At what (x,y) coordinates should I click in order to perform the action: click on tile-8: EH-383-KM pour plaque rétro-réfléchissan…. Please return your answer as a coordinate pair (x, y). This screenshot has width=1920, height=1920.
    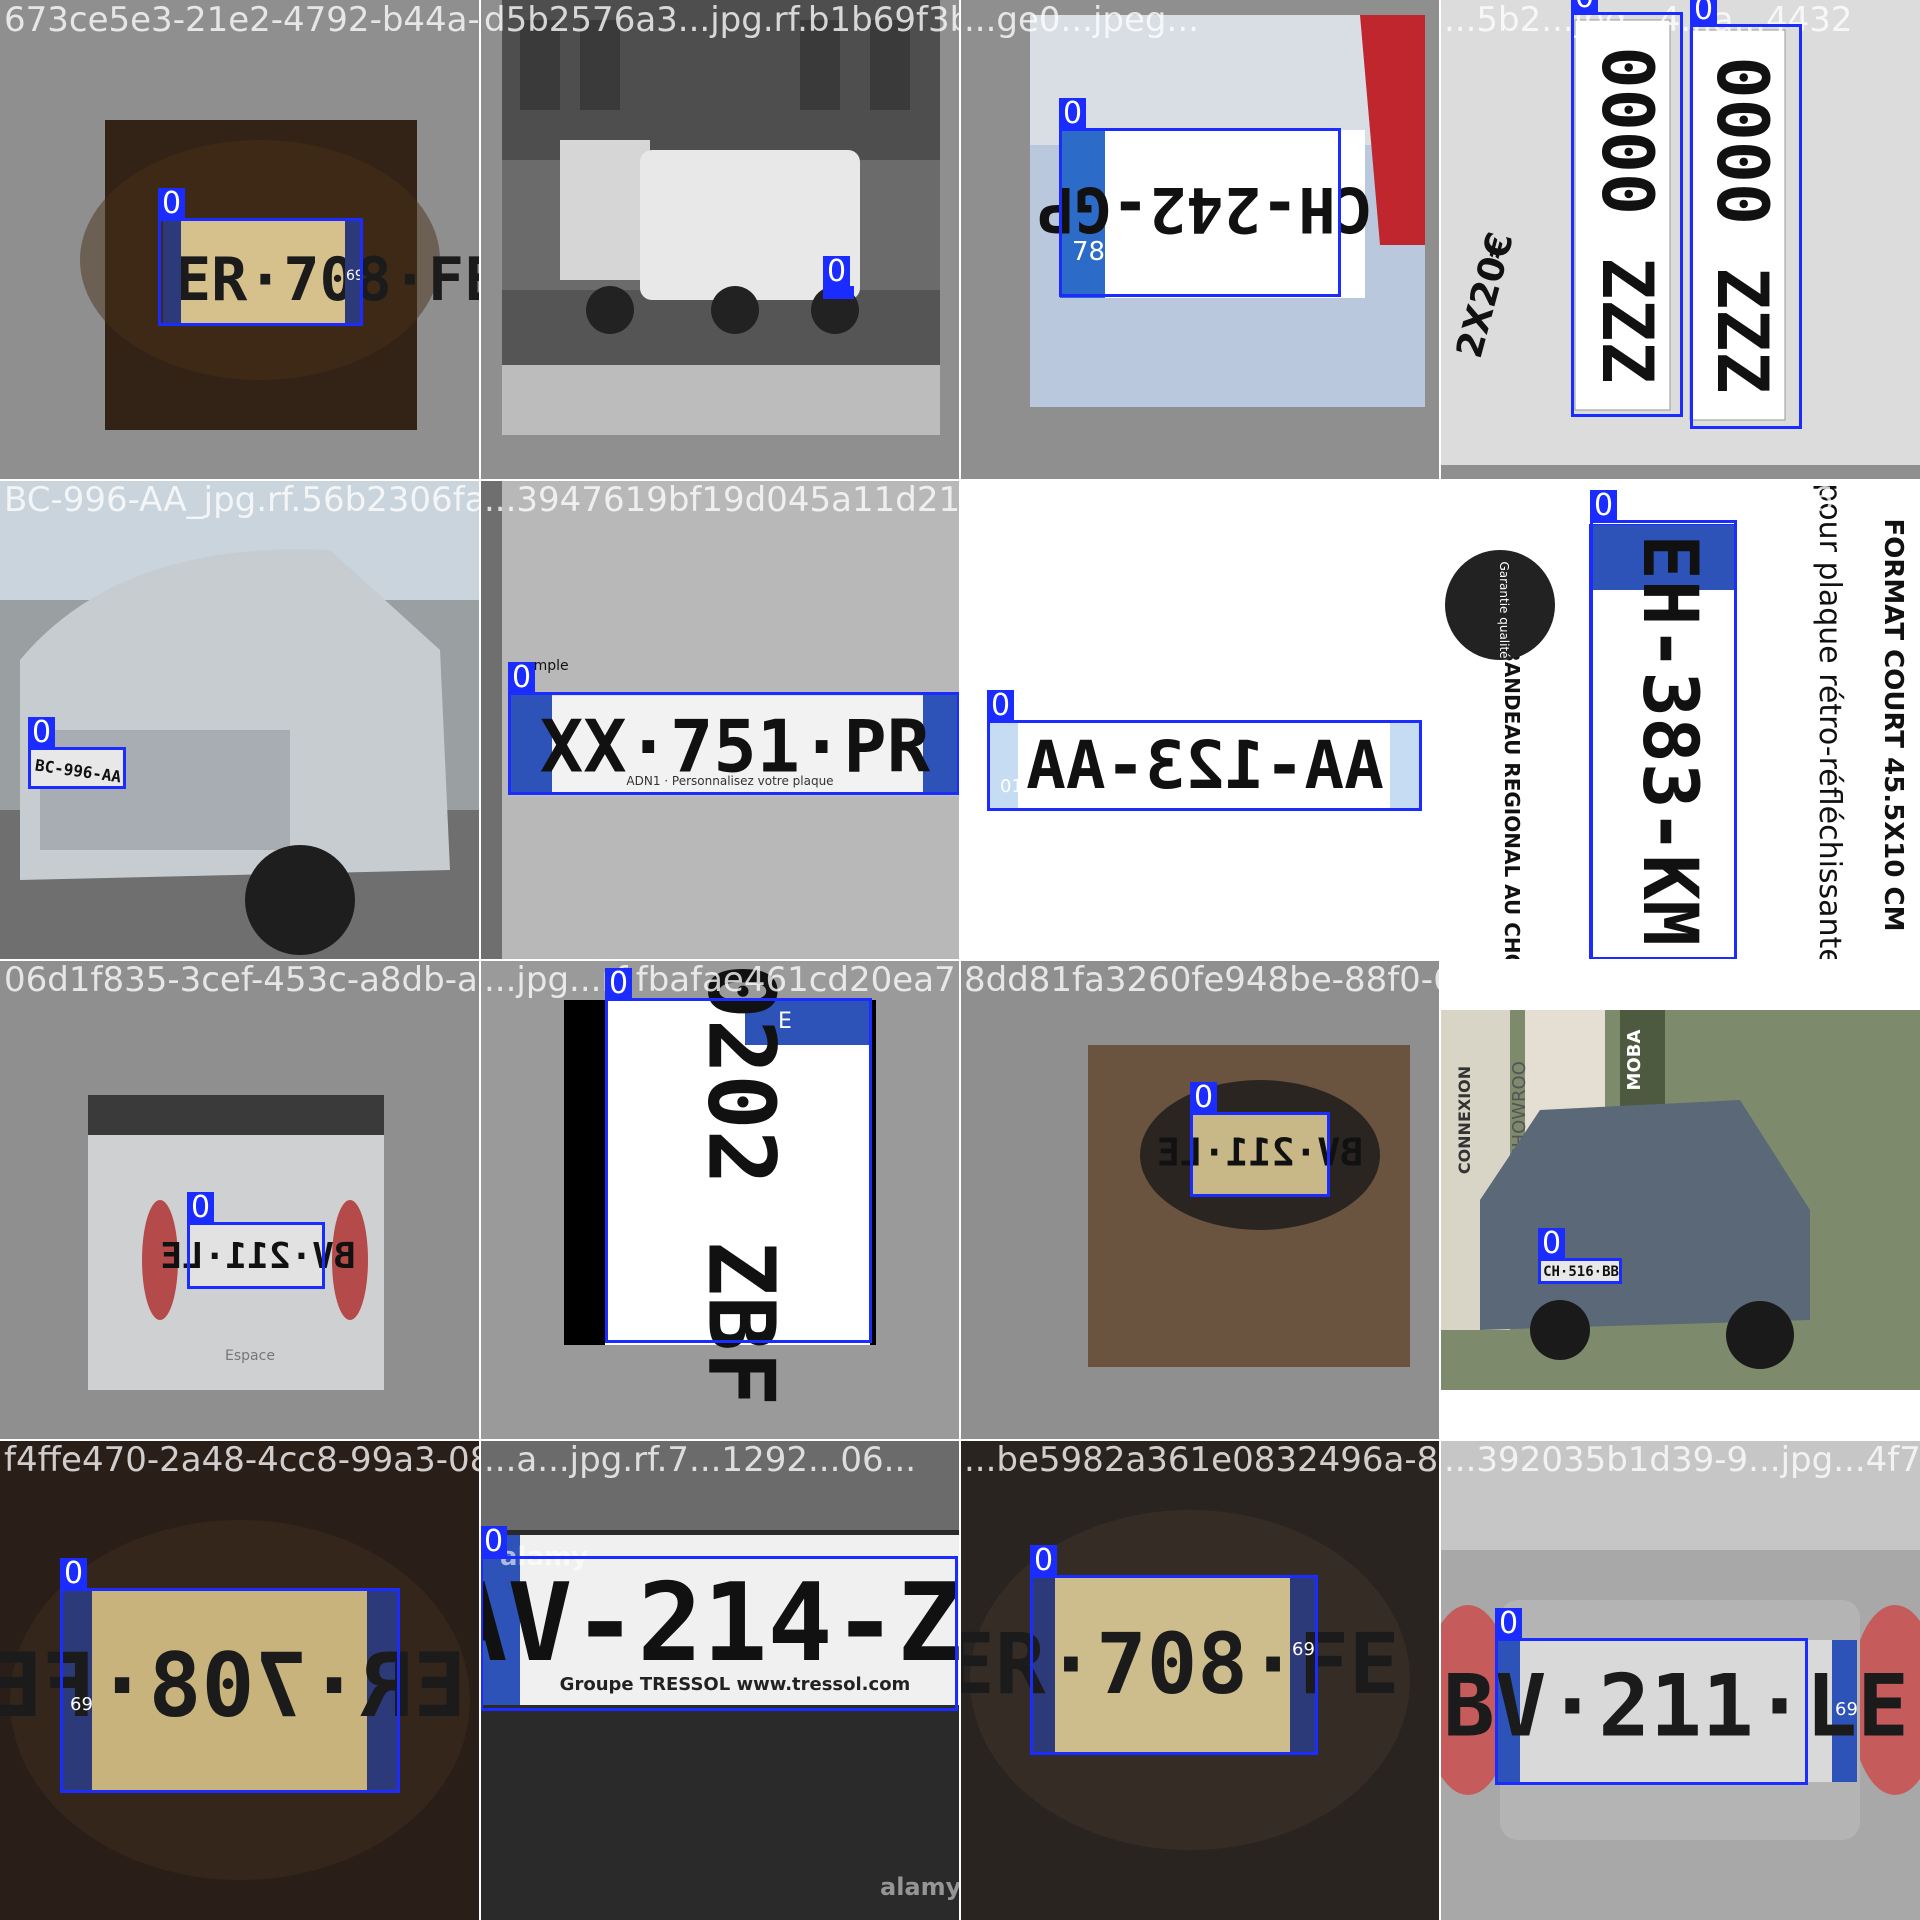
    Looking at the image, I should click on (1680, 720).